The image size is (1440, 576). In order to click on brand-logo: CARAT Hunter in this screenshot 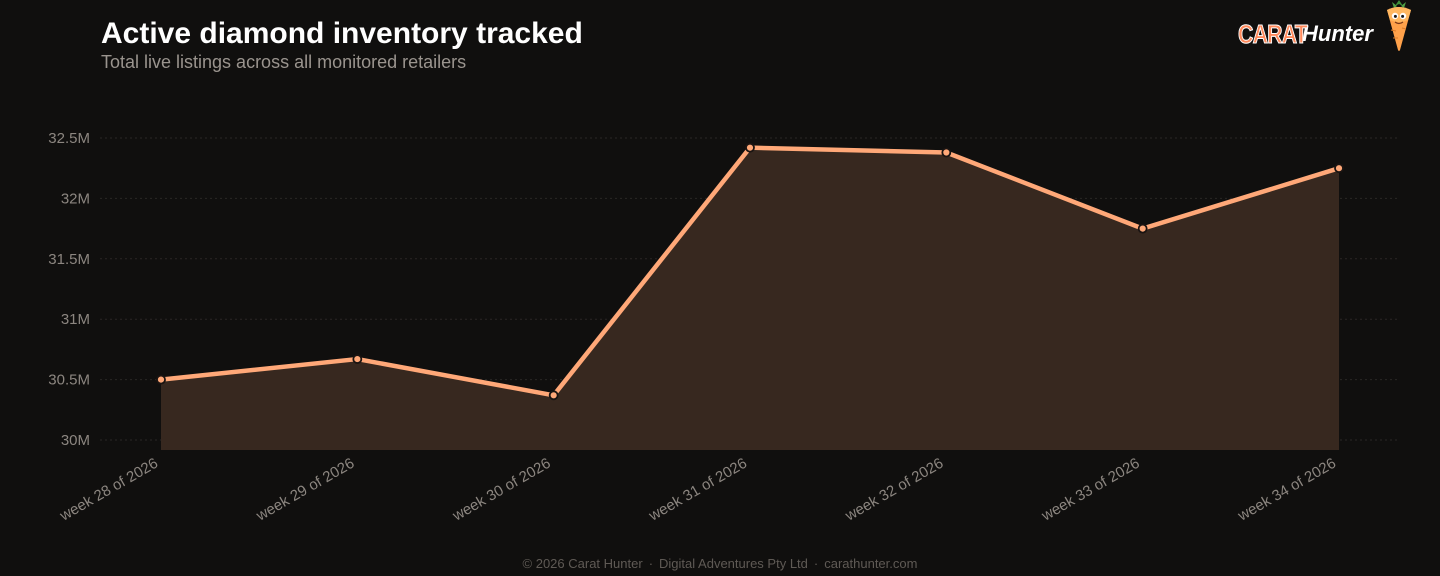, I will do `click(1305, 34)`.